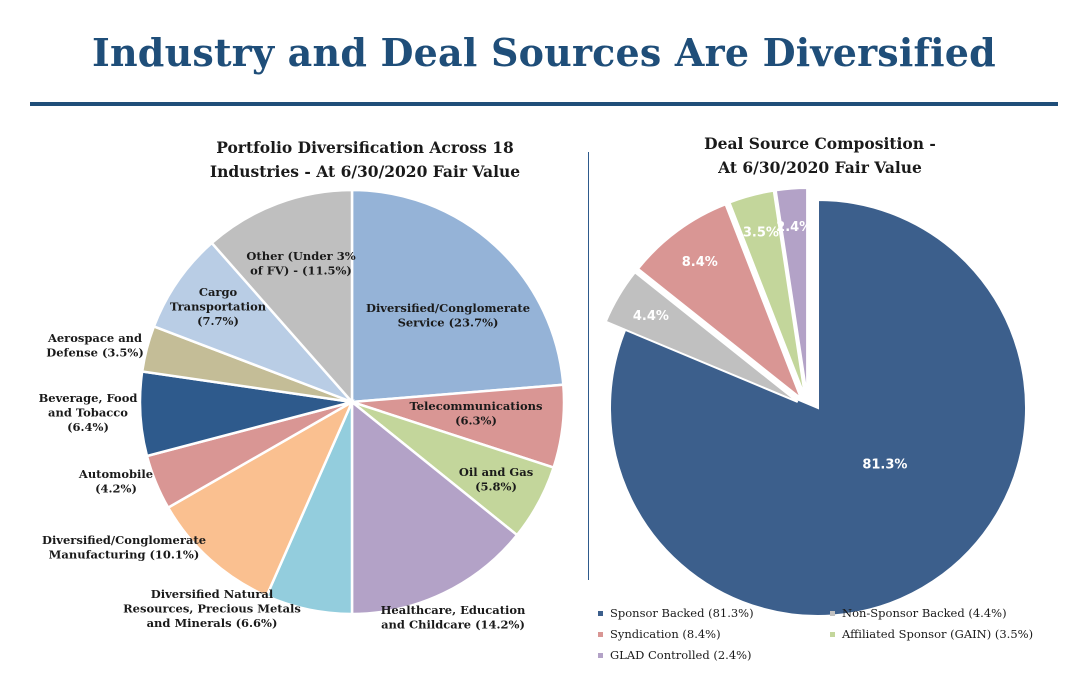 The width and height of the screenshot is (1072, 683). What do you see at coordinates (682, 613) in the screenshot?
I see `legend-label: Sponsor Backed (81.3%)` at bounding box center [682, 613].